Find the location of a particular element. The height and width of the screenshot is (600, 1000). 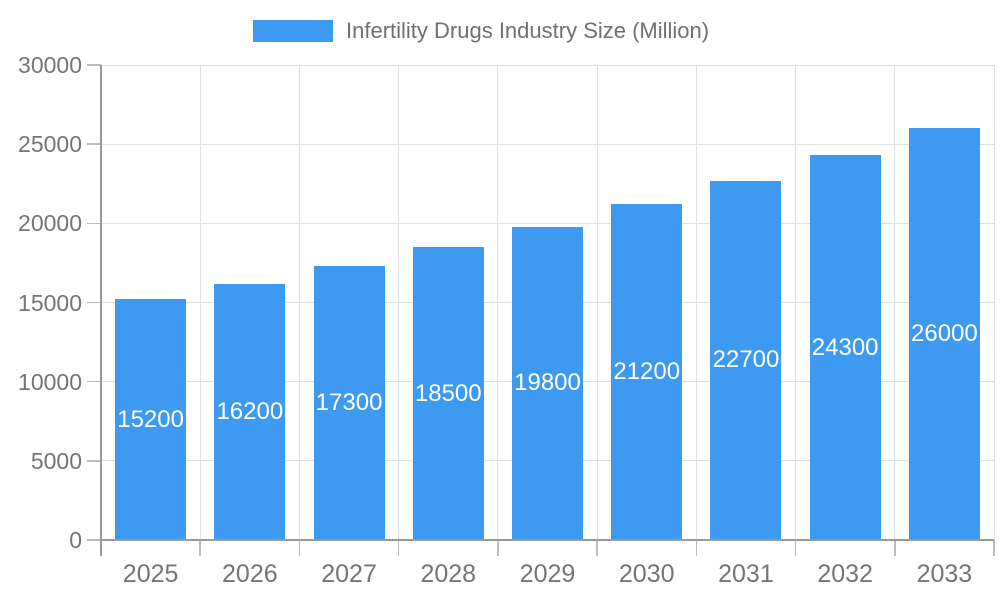

bar-2028 is located at coordinates (448, 393).